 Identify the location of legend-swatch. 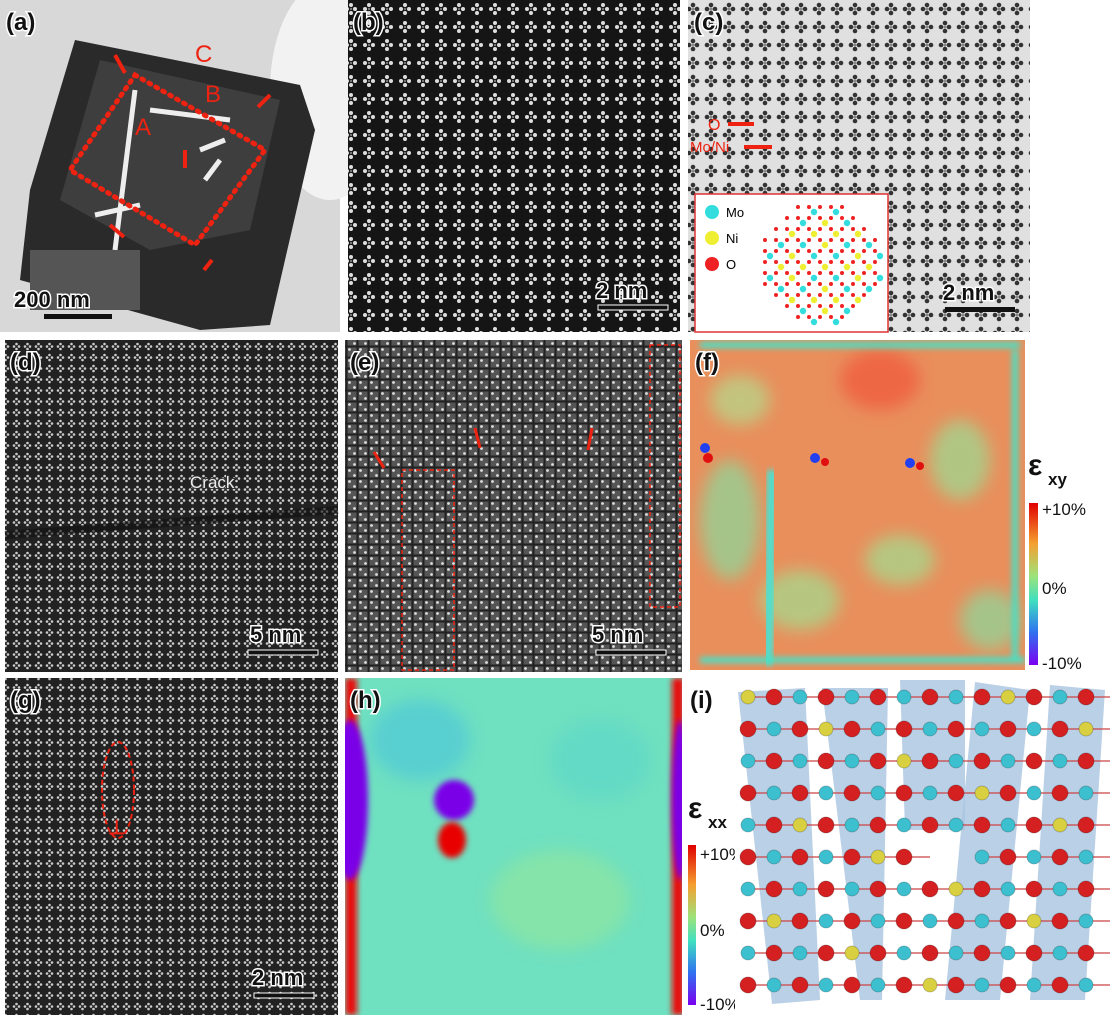
(712, 238).